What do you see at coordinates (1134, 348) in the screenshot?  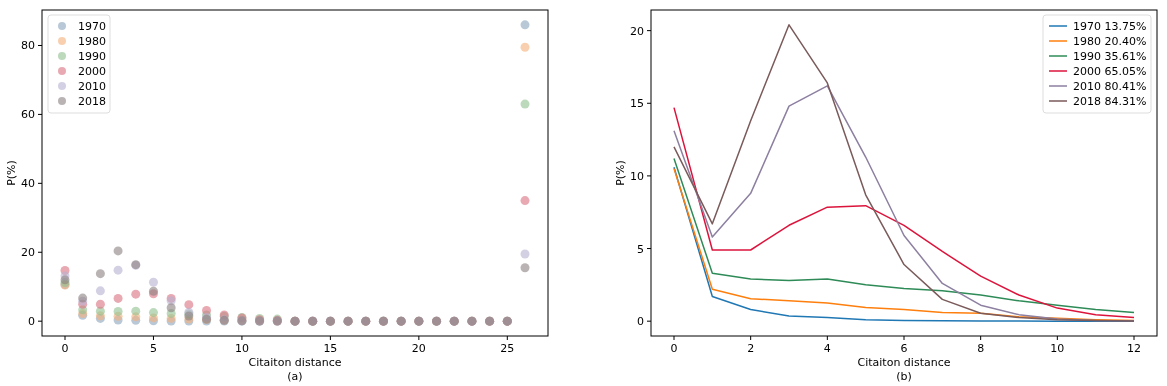 I see `x-tick-label: 12` at bounding box center [1134, 348].